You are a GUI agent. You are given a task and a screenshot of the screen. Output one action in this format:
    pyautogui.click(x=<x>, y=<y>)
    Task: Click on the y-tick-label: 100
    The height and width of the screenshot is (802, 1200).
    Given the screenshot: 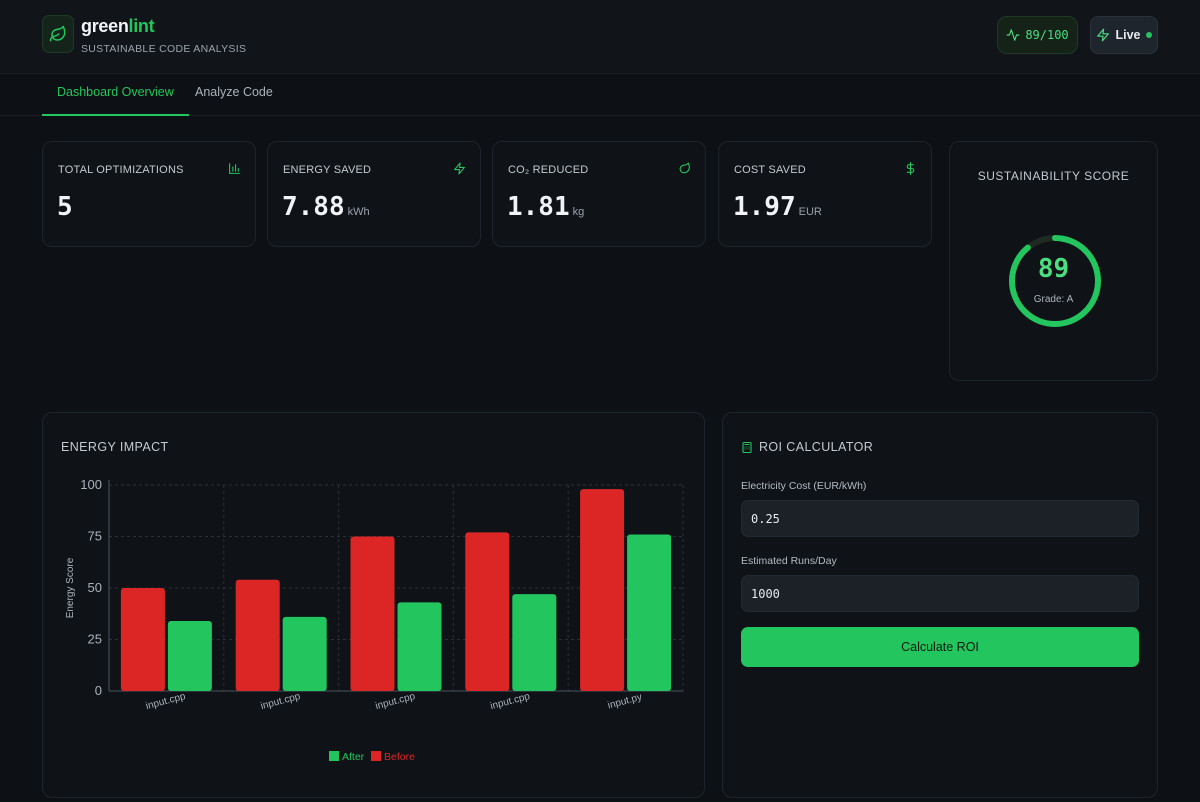 What is the action you would take?
    pyautogui.click(x=91, y=484)
    